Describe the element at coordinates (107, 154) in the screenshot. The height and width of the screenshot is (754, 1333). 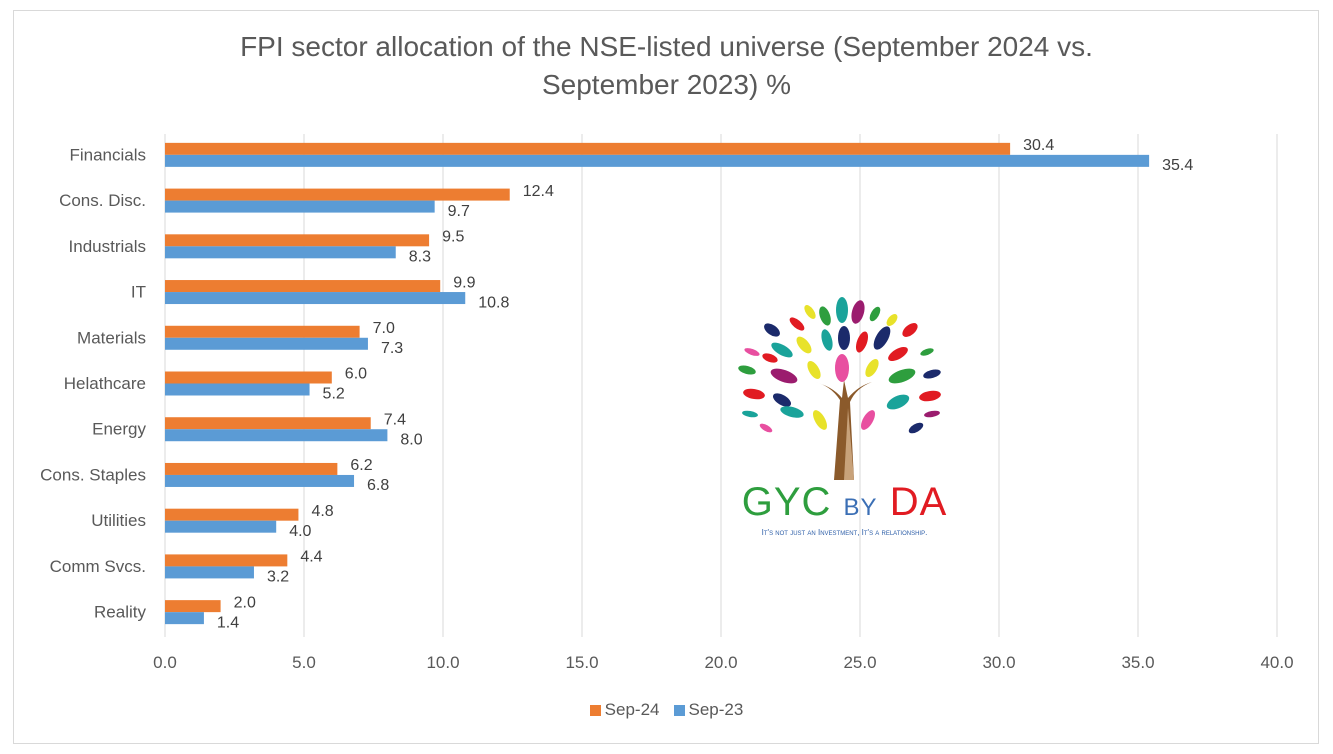
I see `category-label: Financials` at that location.